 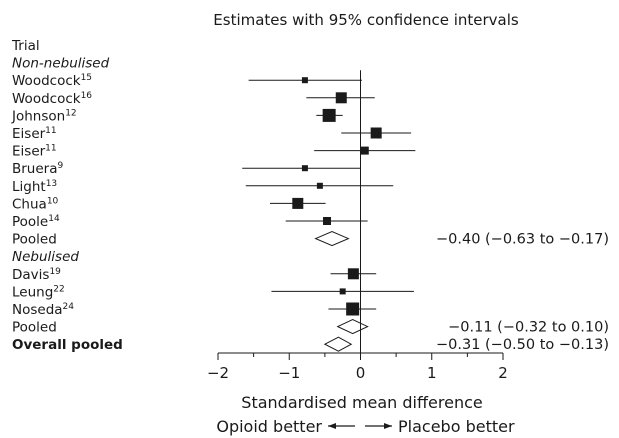 I want to click on row-chua-9: Chua10, so click(x=169, y=204).